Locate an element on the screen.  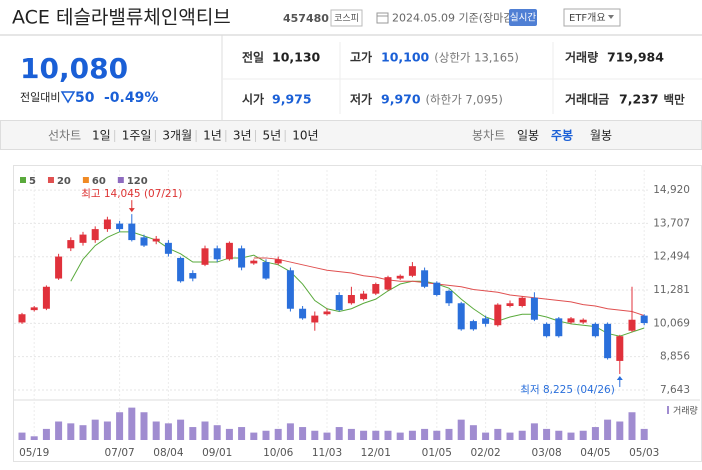
low-annotation: 최저 8,225 (04/26) is located at coordinates (567, 390).